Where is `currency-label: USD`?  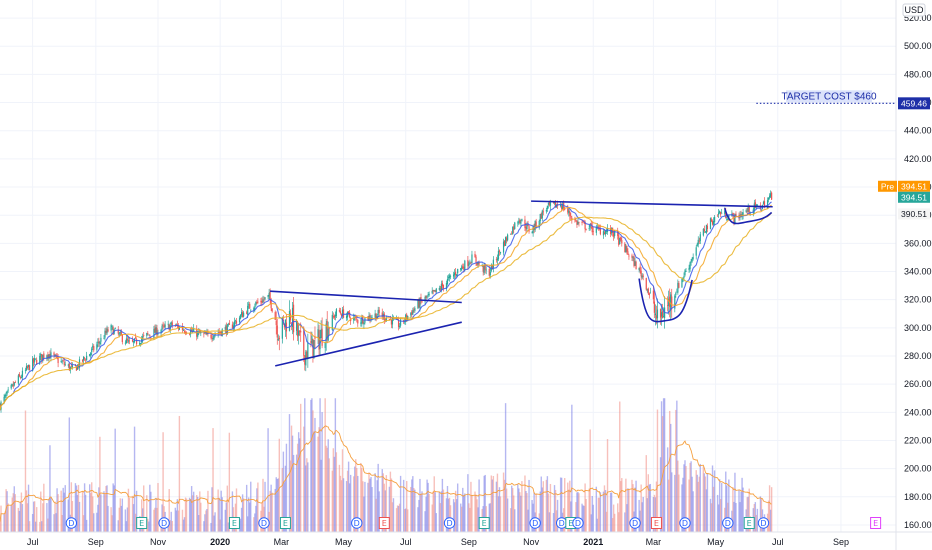
currency-label: USD is located at coordinates (914, 10).